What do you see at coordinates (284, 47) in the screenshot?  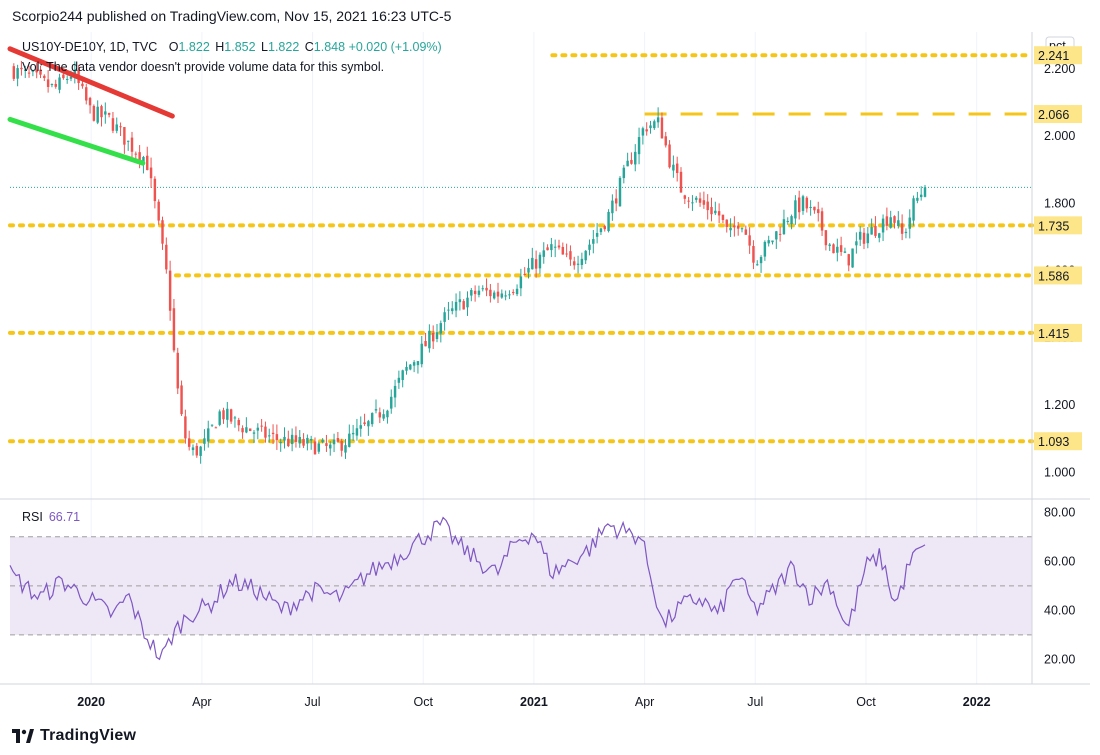 I see `low-value: 1.822` at bounding box center [284, 47].